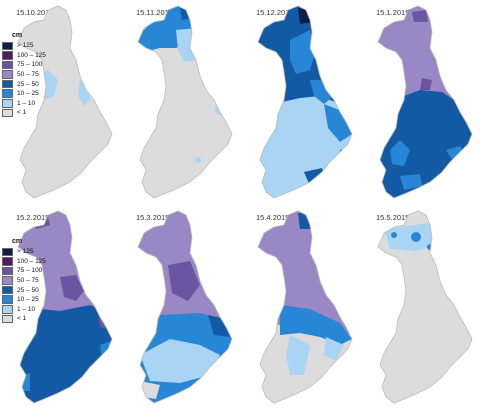  What do you see at coordinates (35, 12) in the screenshot?
I see `panel-date-label: 15.10.2014` at bounding box center [35, 12].